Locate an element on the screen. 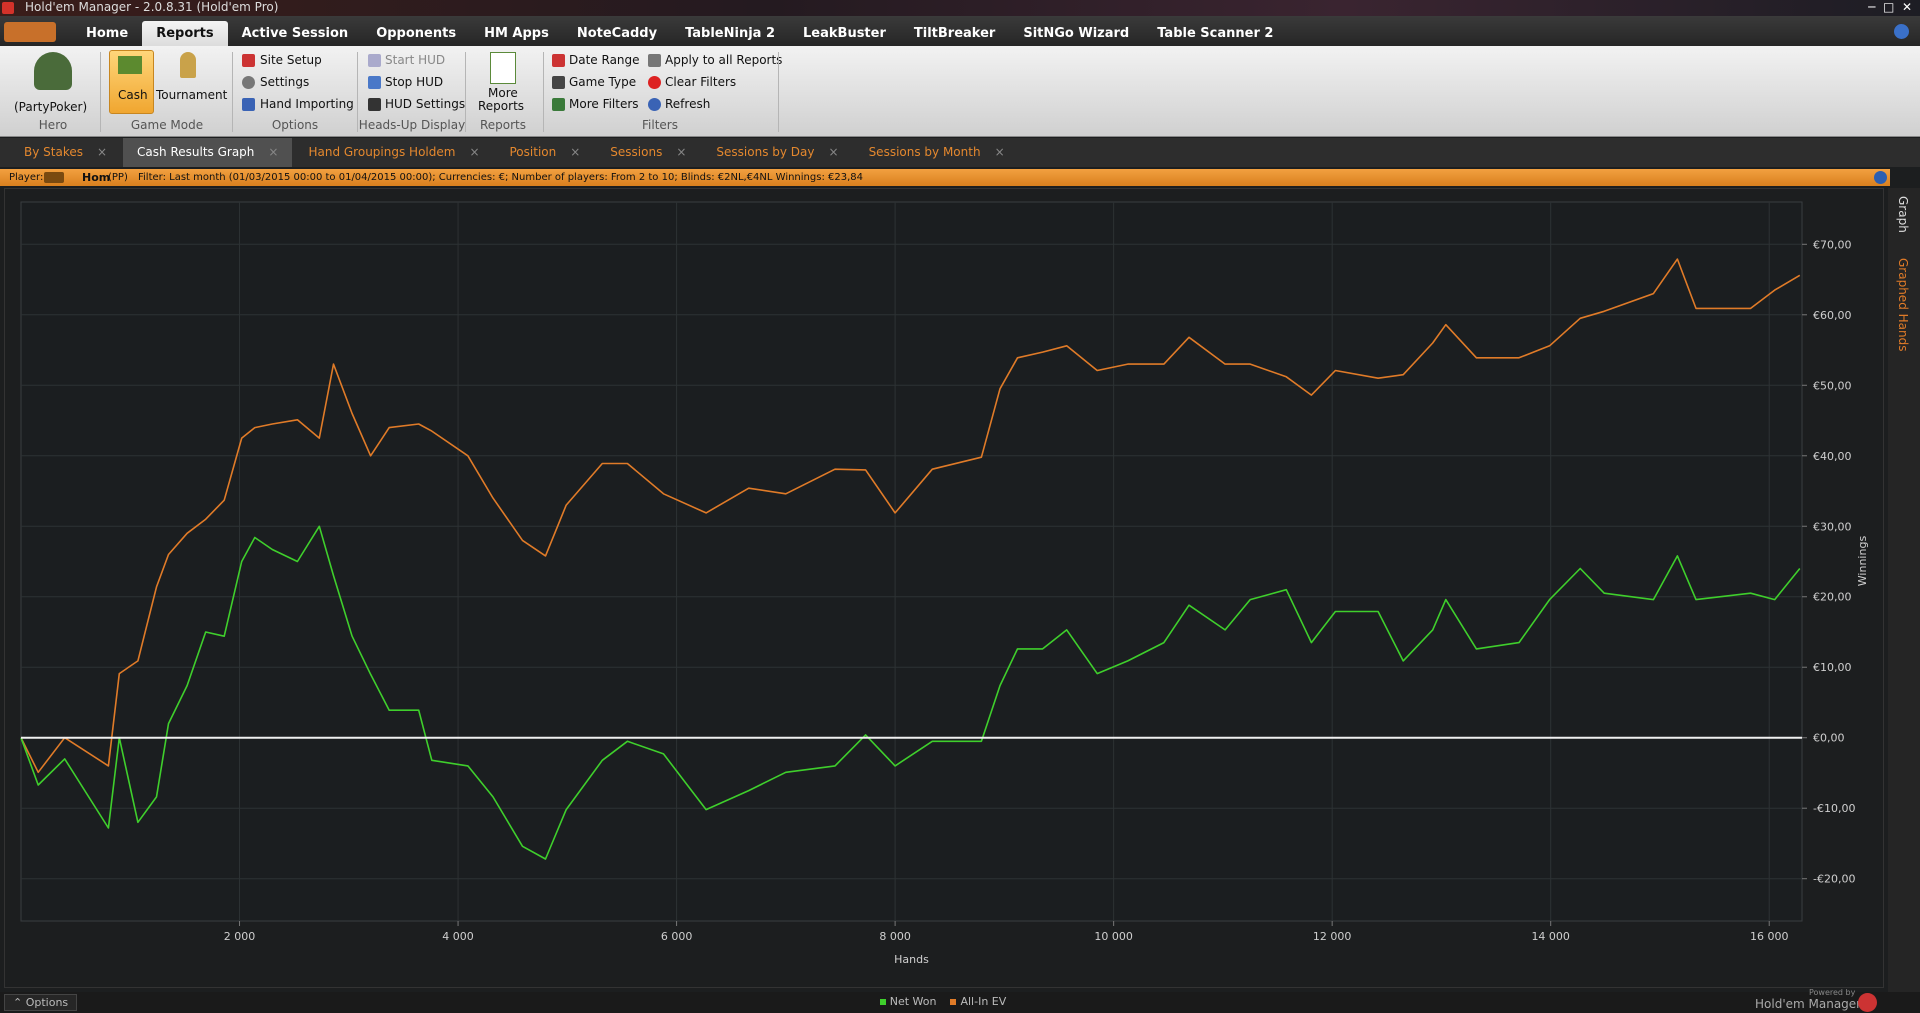 The height and width of the screenshot is (1013, 1920). y-tick-label: €0,00 is located at coordinates (1829, 738).